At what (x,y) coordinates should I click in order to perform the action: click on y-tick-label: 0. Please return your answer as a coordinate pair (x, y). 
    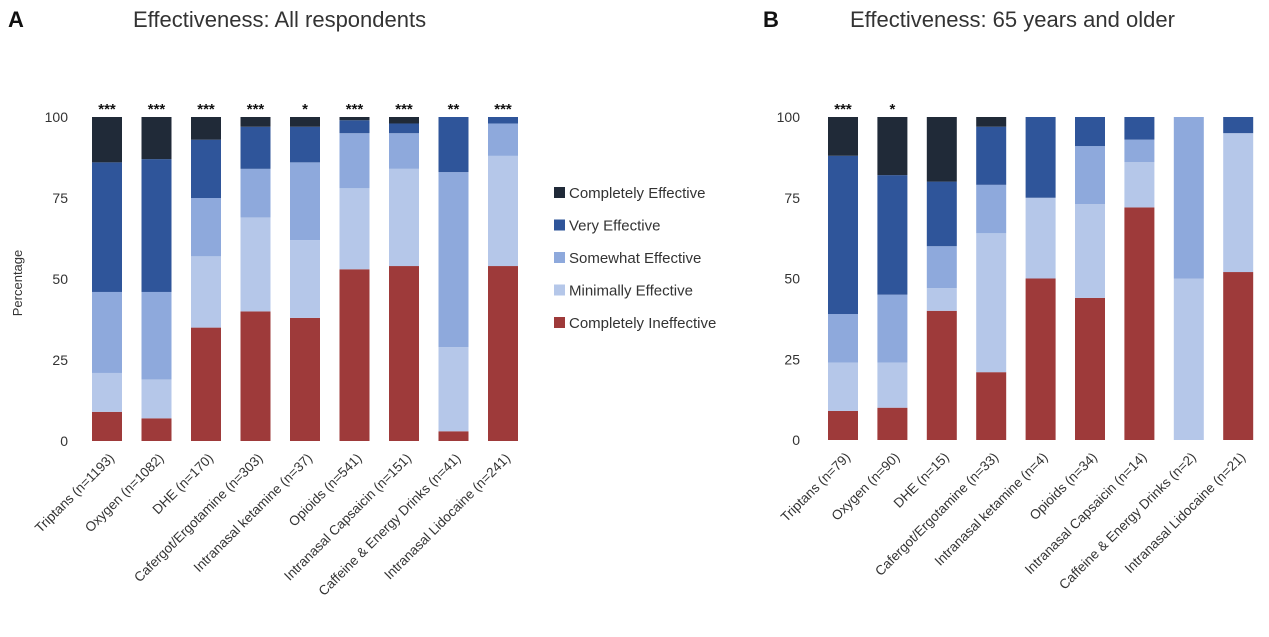
    Looking at the image, I should click on (64, 441).